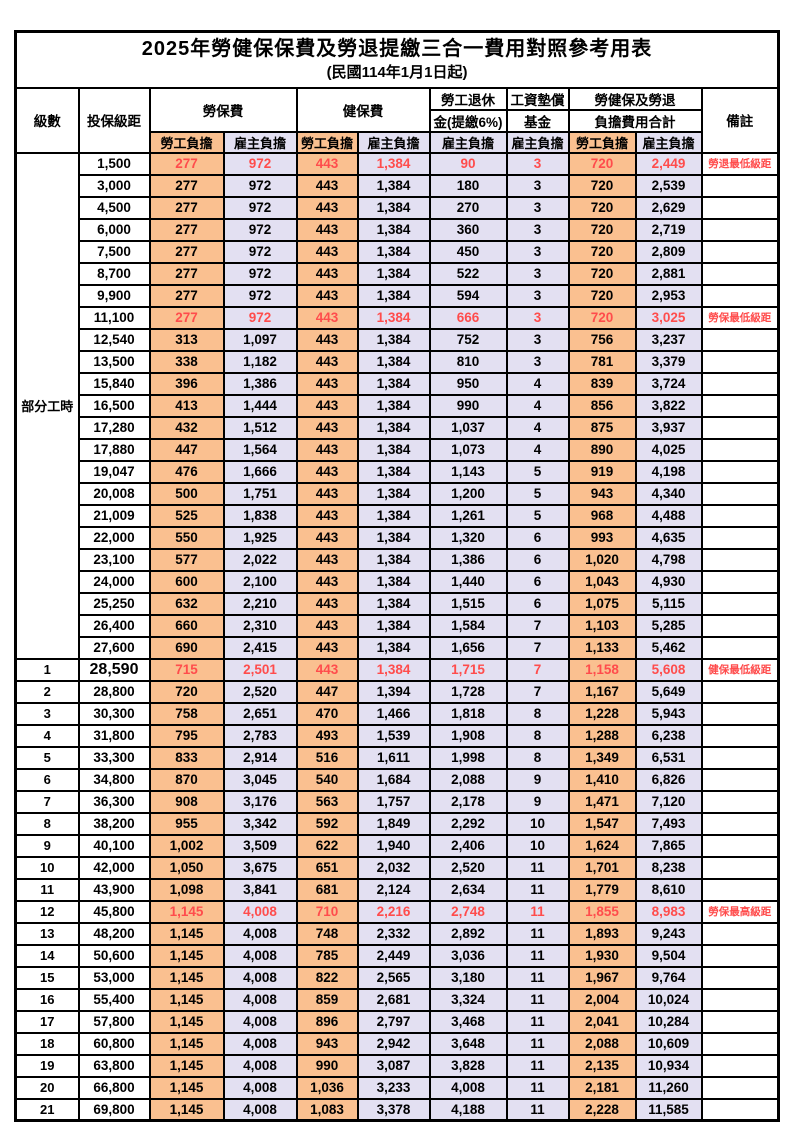 Image resolution: width=791 pixels, height=1122 pixels. Describe the element at coordinates (668, 691) in the screenshot. I see `cell-total-employer: 5,649` at that location.